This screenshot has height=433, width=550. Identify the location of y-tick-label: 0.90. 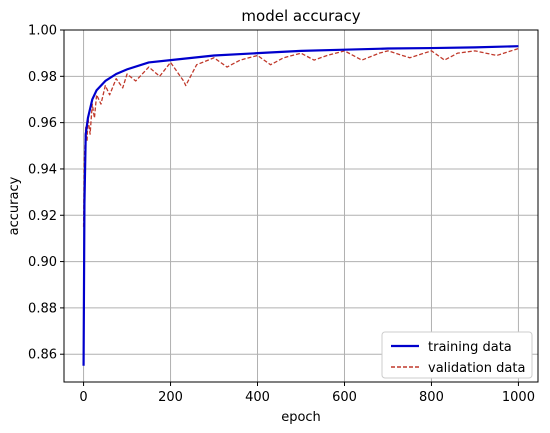
(42, 262).